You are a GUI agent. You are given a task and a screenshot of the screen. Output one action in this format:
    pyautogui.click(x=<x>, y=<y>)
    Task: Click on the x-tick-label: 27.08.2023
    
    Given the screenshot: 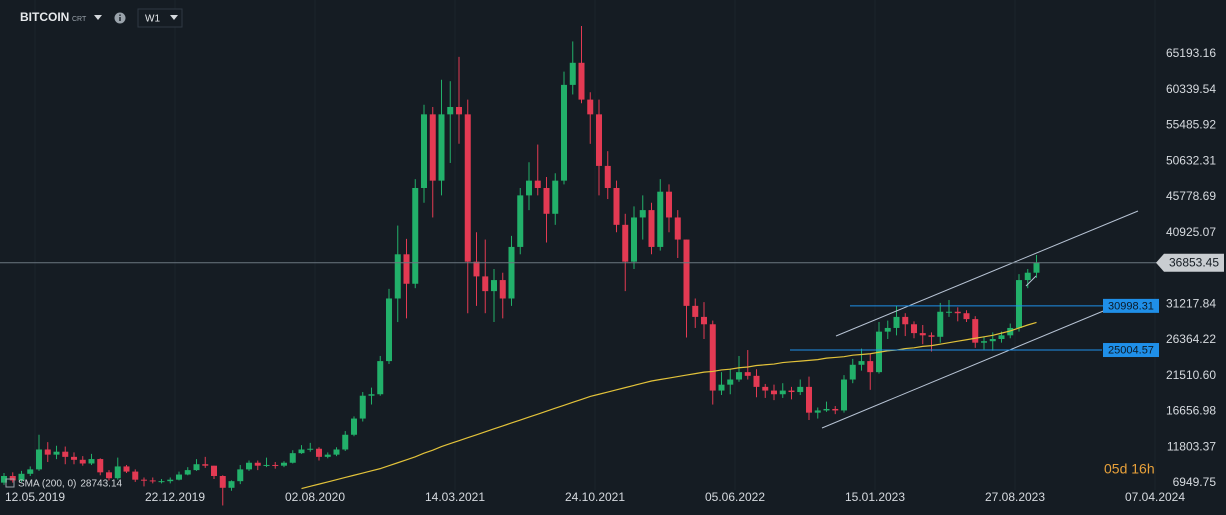 What is the action you would take?
    pyautogui.click(x=1015, y=497)
    